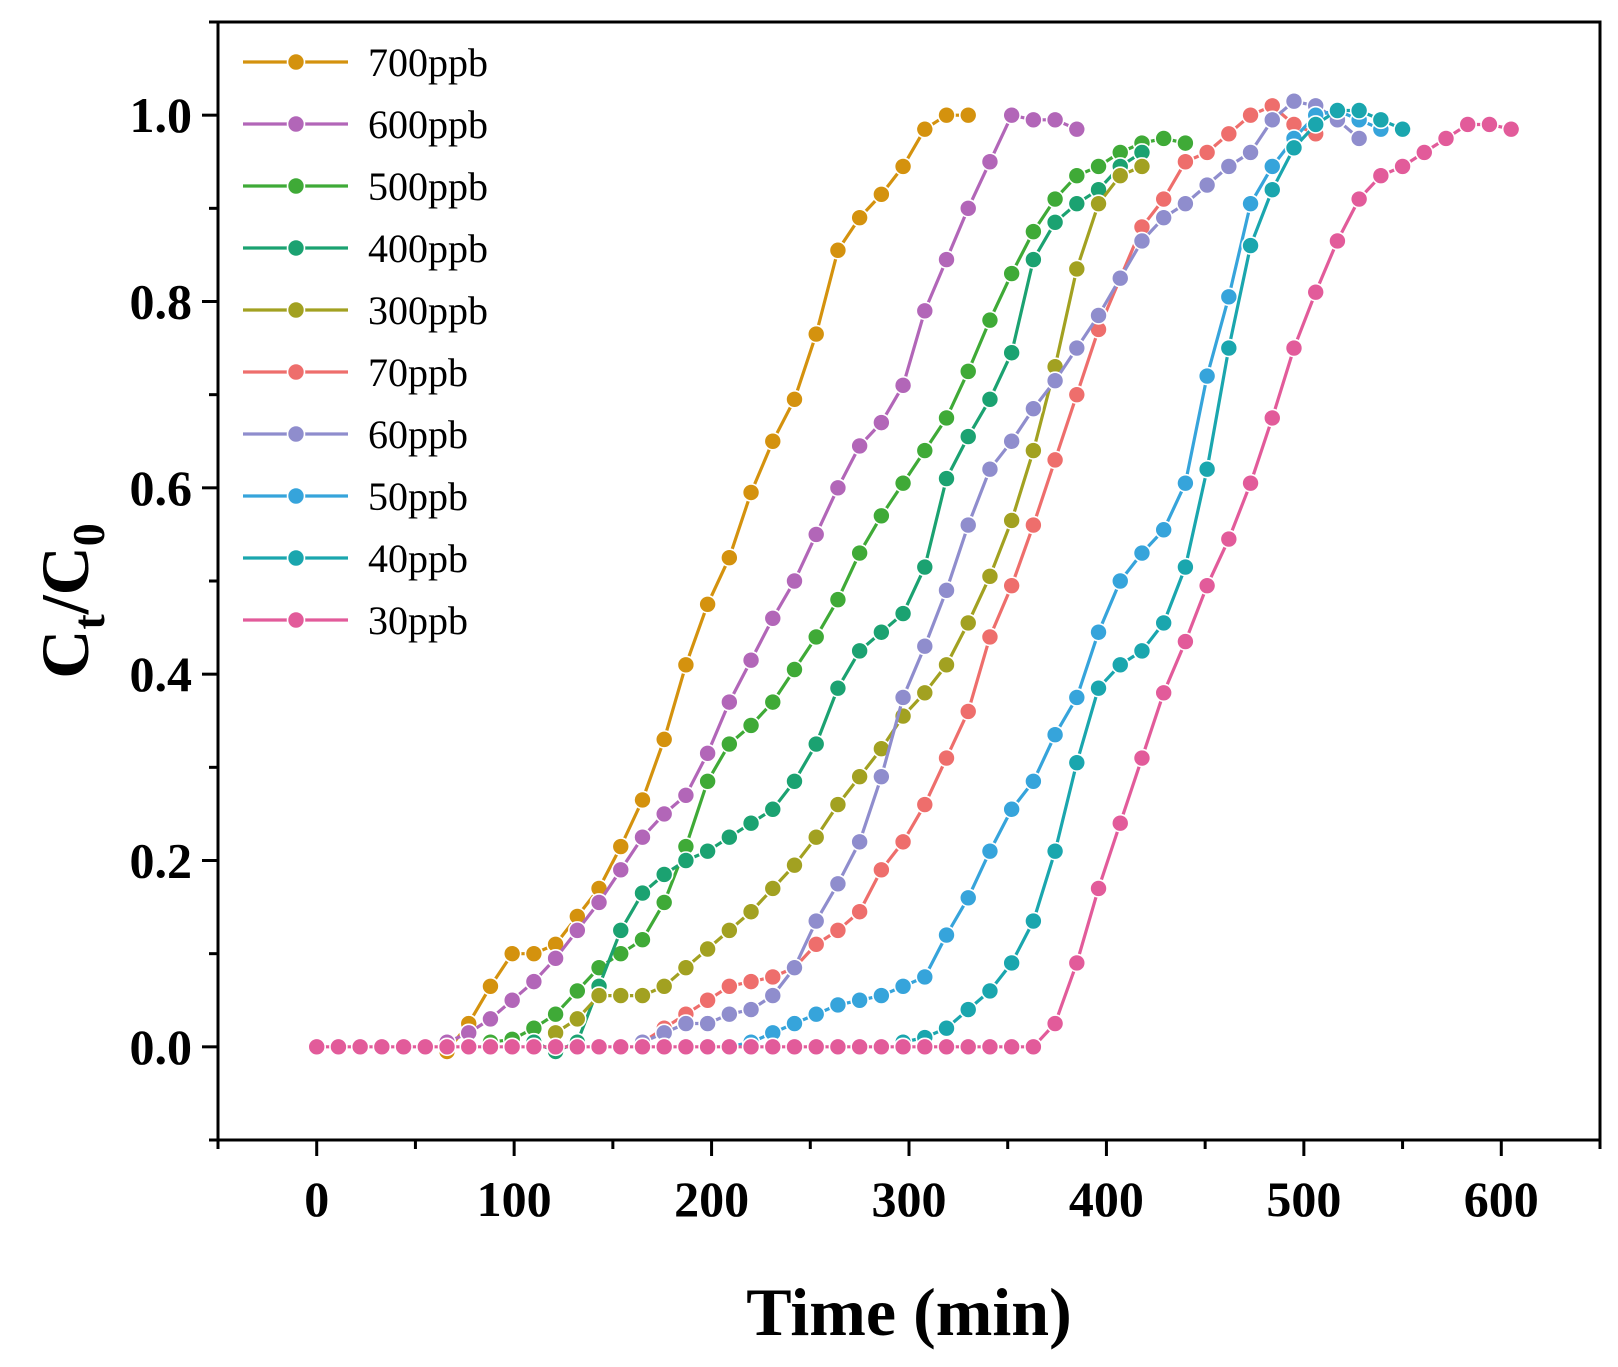 This screenshot has width=1618, height=1367. I want to click on legend-item: 500ppb, so click(365, 186).